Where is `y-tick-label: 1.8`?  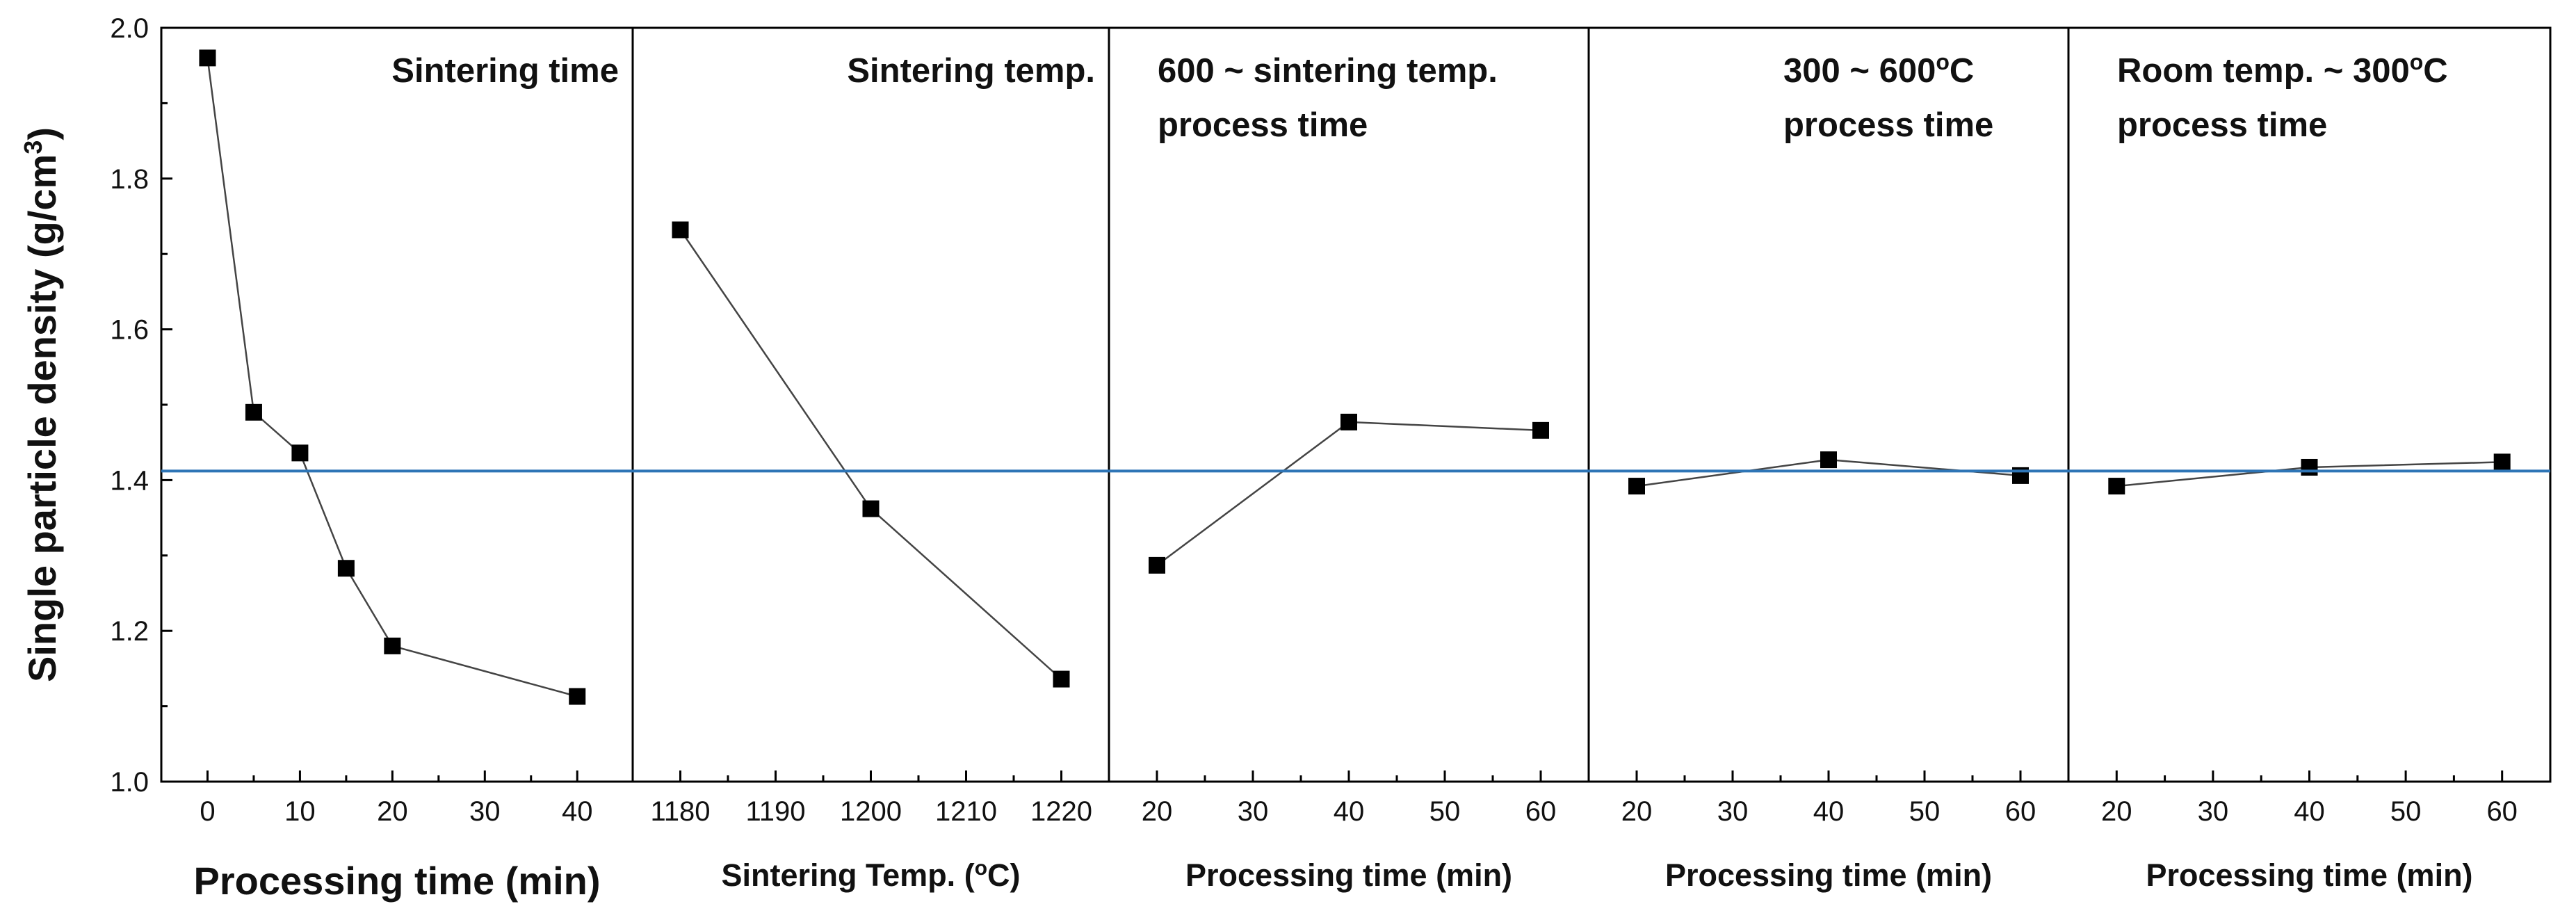 y-tick-label: 1.8 is located at coordinates (129, 179).